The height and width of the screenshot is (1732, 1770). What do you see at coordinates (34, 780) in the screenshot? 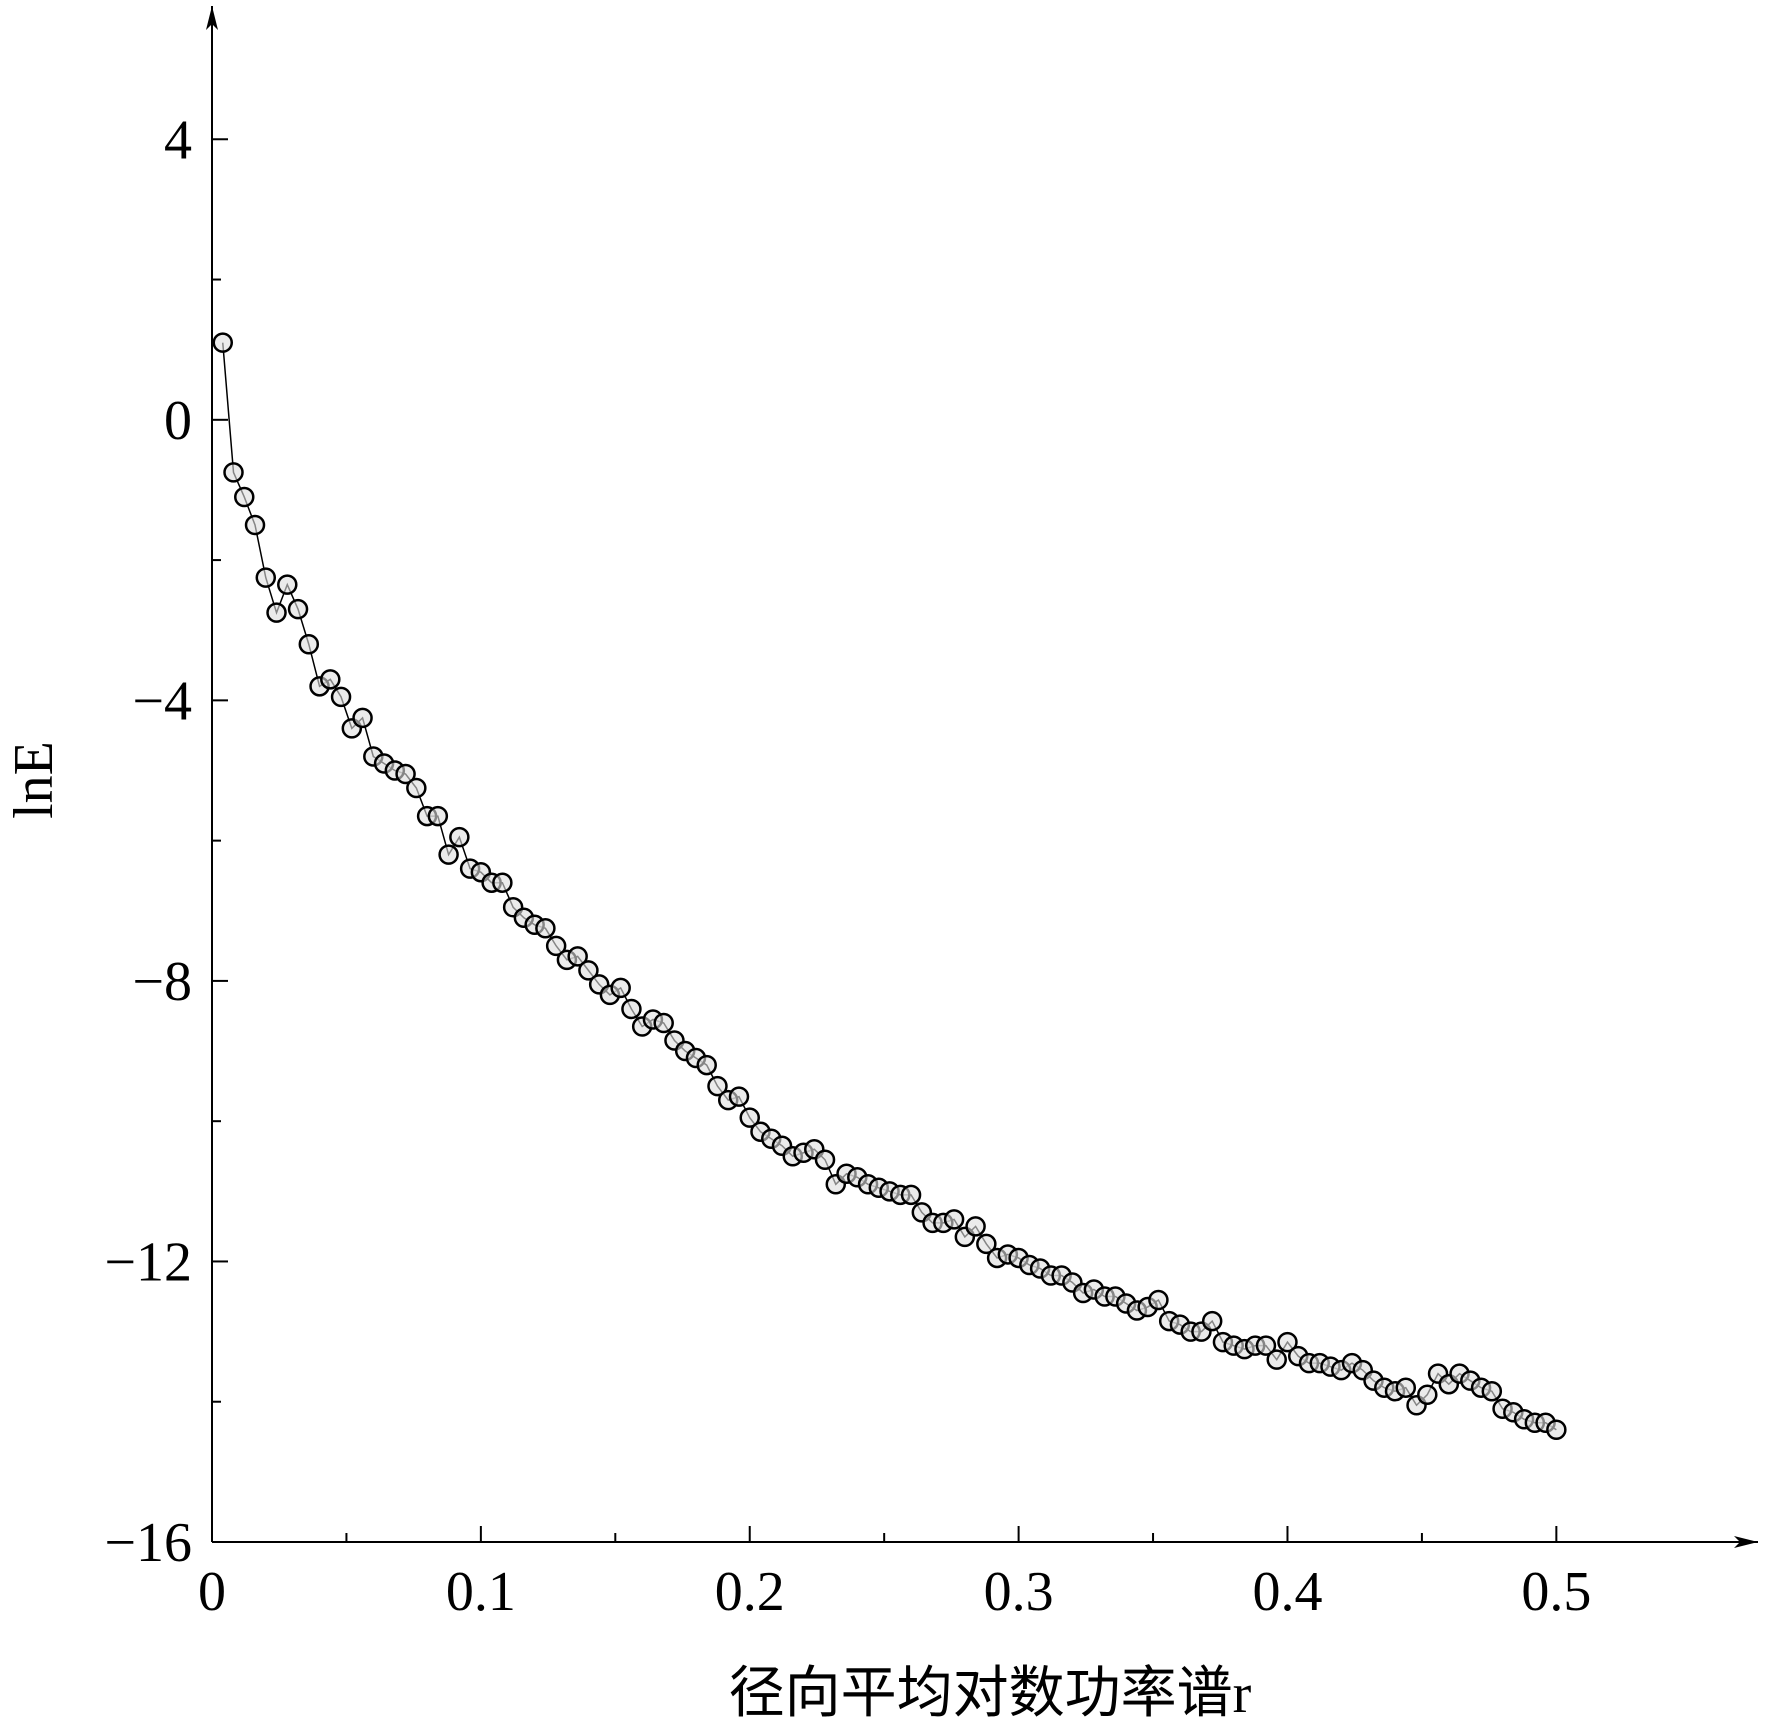
I see `y-axis-label: lnE` at bounding box center [34, 780].